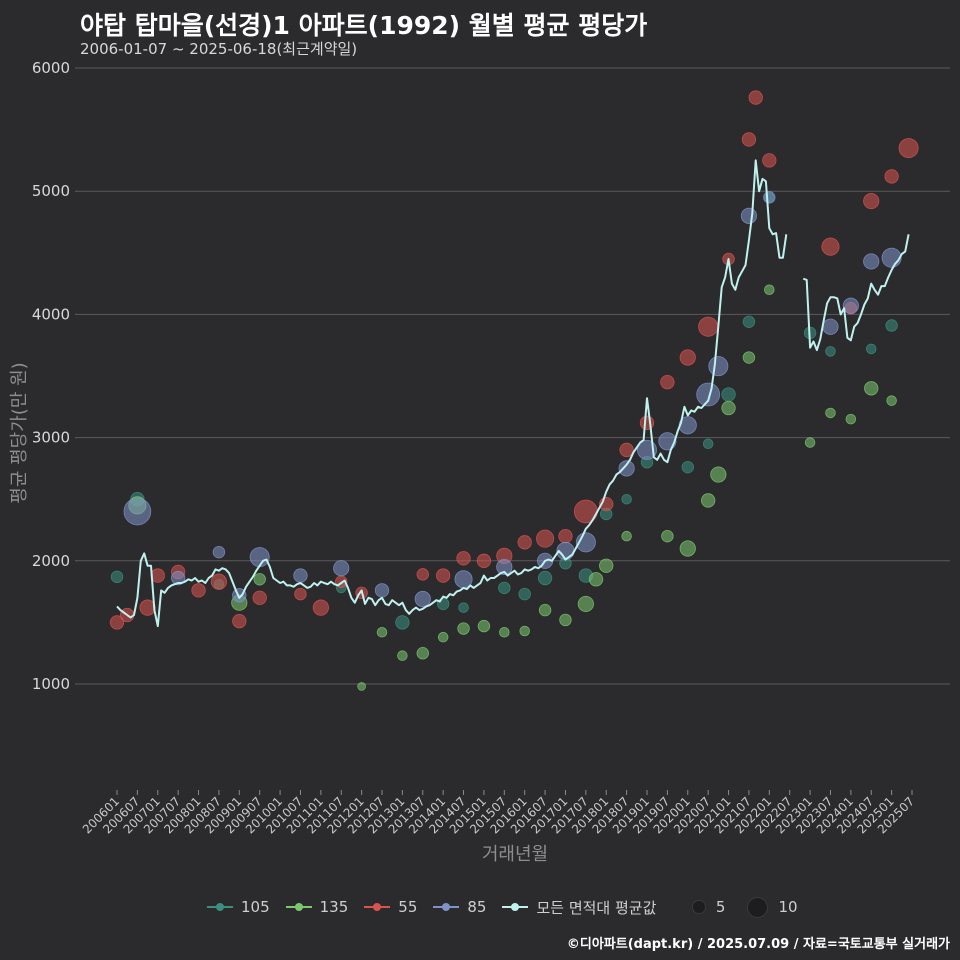 The width and height of the screenshot is (960, 960). I want to click on legend-label: 135, so click(334, 907).